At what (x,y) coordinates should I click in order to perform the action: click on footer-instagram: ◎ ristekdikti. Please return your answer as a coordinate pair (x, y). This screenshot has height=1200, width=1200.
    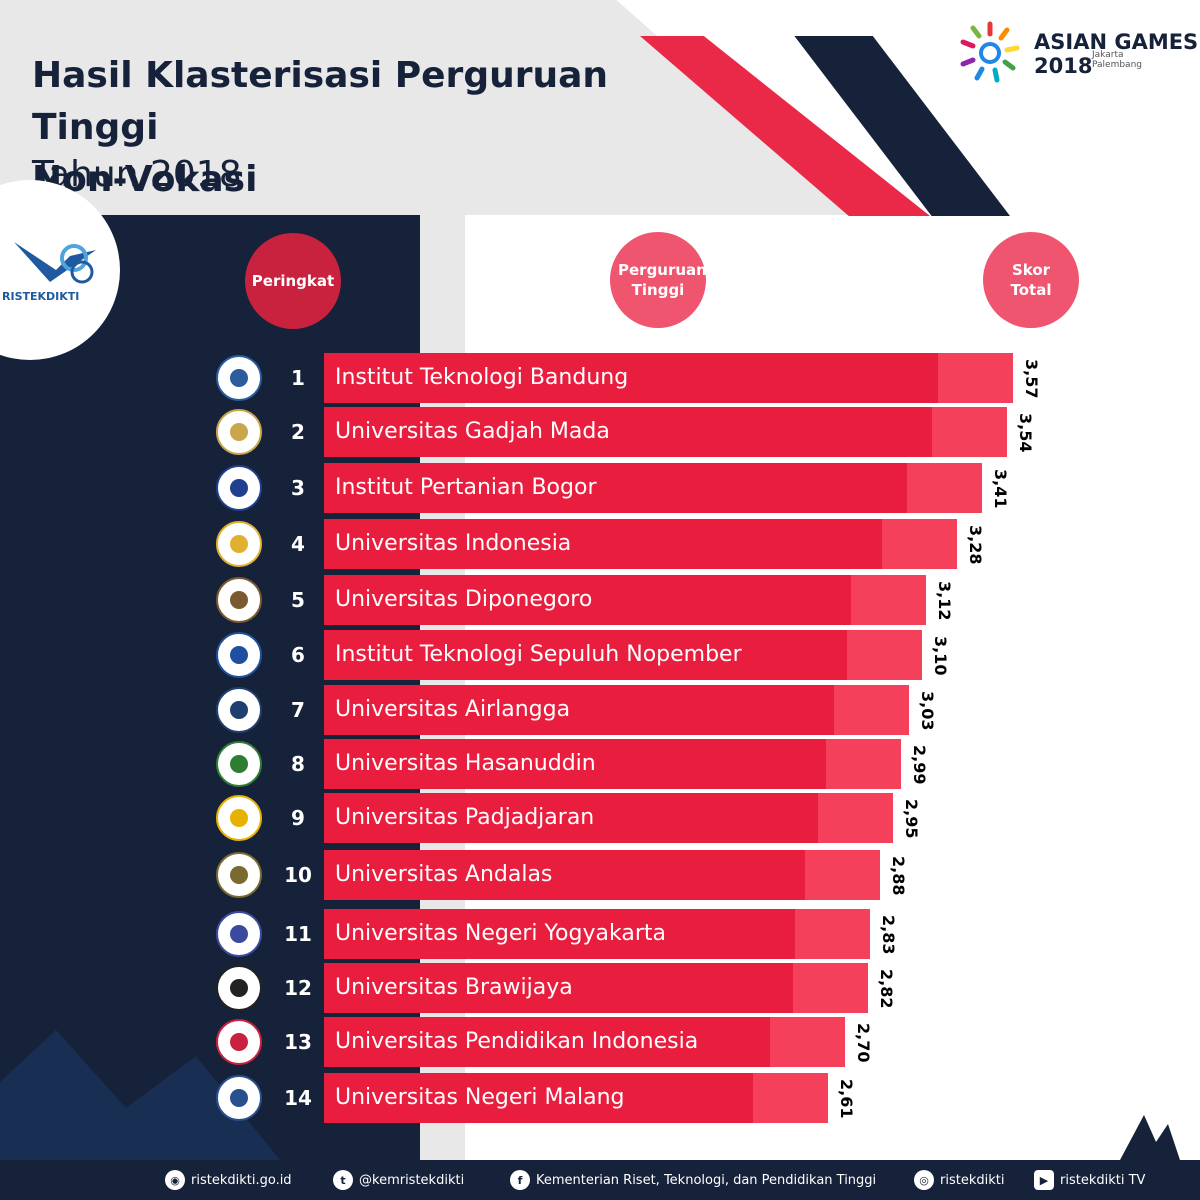
    Looking at the image, I should click on (959, 1180).